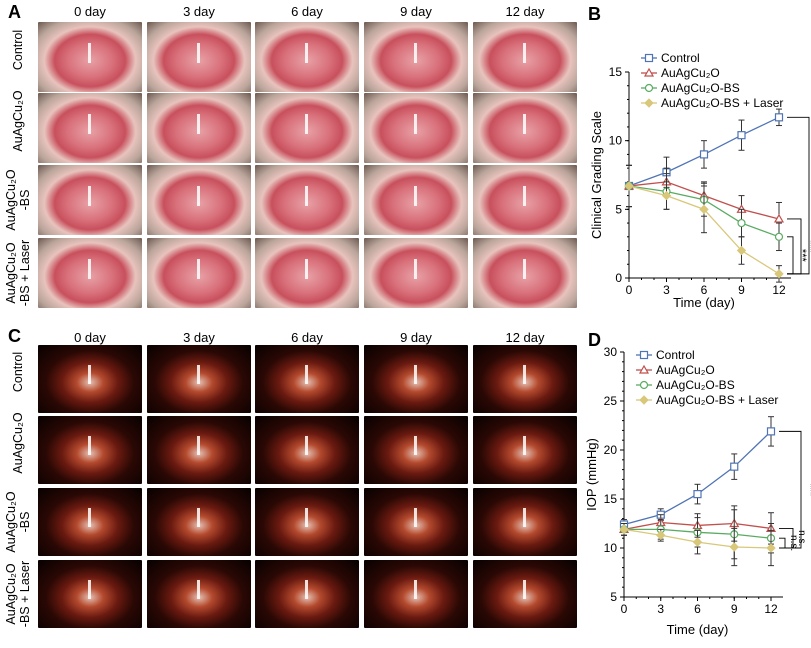 The width and height of the screenshot is (811, 648). What do you see at coordinates (782, 543) in the screenshot?
I see `significance-bracket` at bounding box center [782, 543].